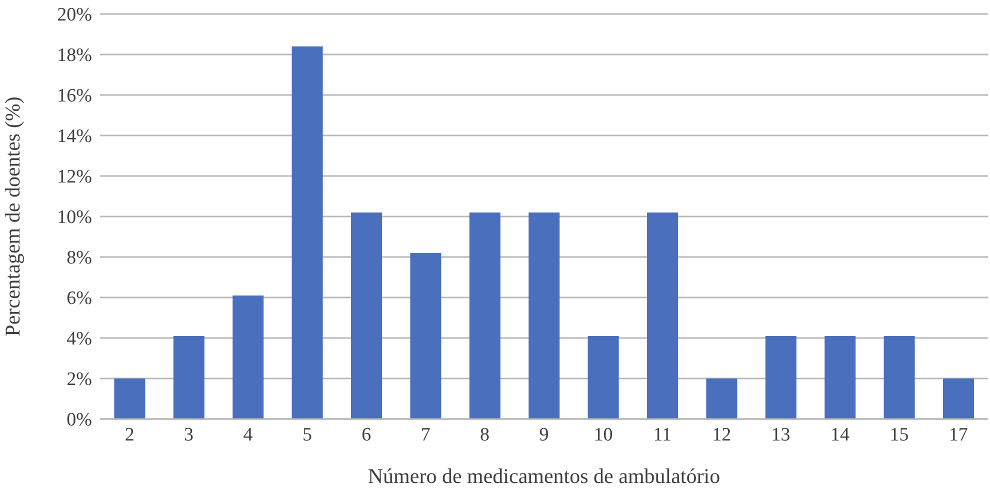 This screenshot has height=499, width=990. Describe the element at coordinates (840, 435) in the screenshot. I see `x-tick-label: 14` at that location.